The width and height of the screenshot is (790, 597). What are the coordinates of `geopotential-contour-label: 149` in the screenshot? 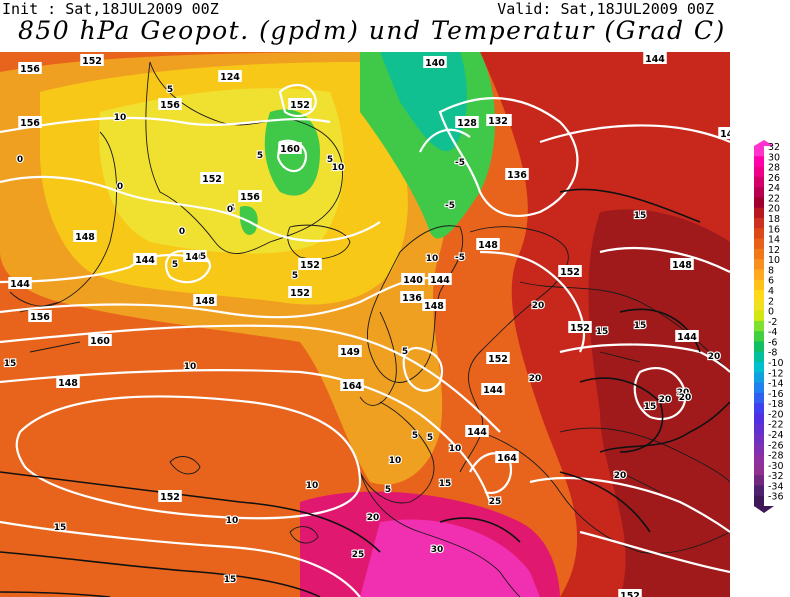 It's located at (350, 351).